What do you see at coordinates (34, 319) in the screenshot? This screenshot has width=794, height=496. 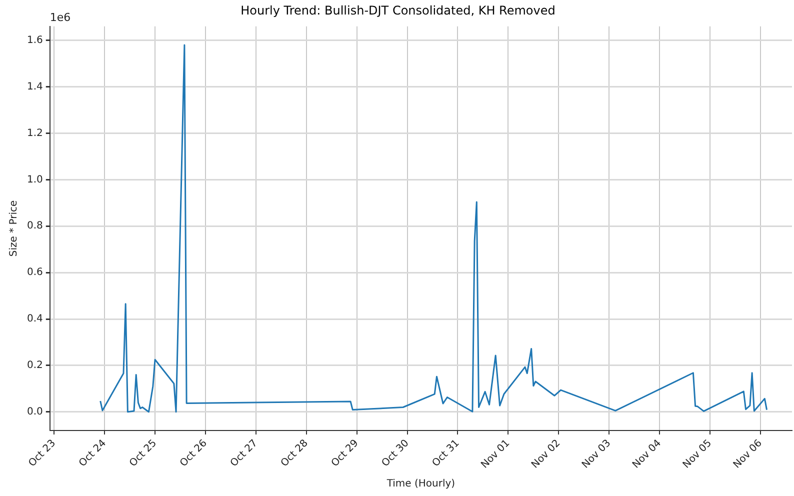 I see `y-tick-label: 0.4` at bounding box center [34, 319].